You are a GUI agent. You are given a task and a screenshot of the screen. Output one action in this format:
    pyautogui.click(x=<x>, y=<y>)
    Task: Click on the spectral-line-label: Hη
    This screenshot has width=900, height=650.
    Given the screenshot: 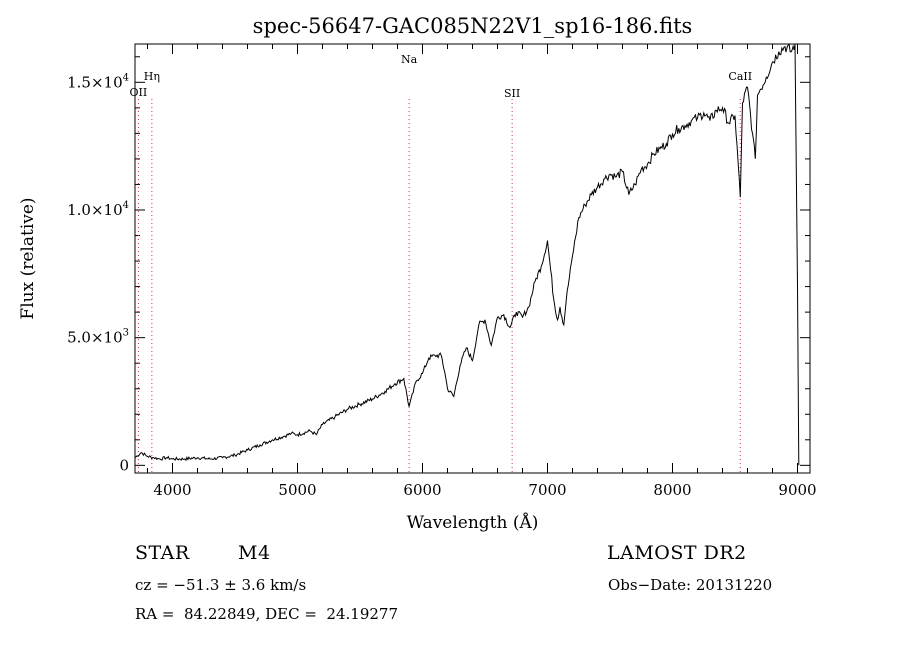 What is the action you would take?
    pyautogui.click(x=152, y=76)
    